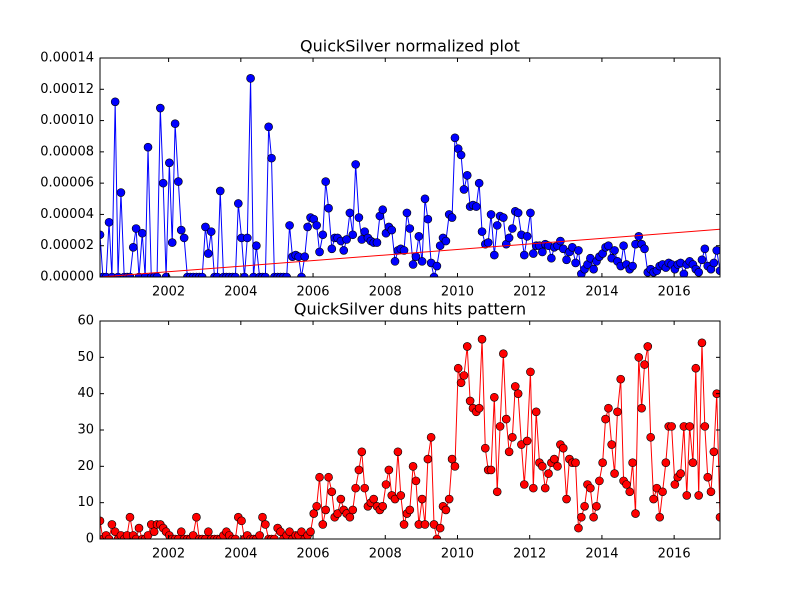 Image resolution: width=800 pixels, height=600 pixels. I want to click on x-tick-label: 2008, so click(385, 554).